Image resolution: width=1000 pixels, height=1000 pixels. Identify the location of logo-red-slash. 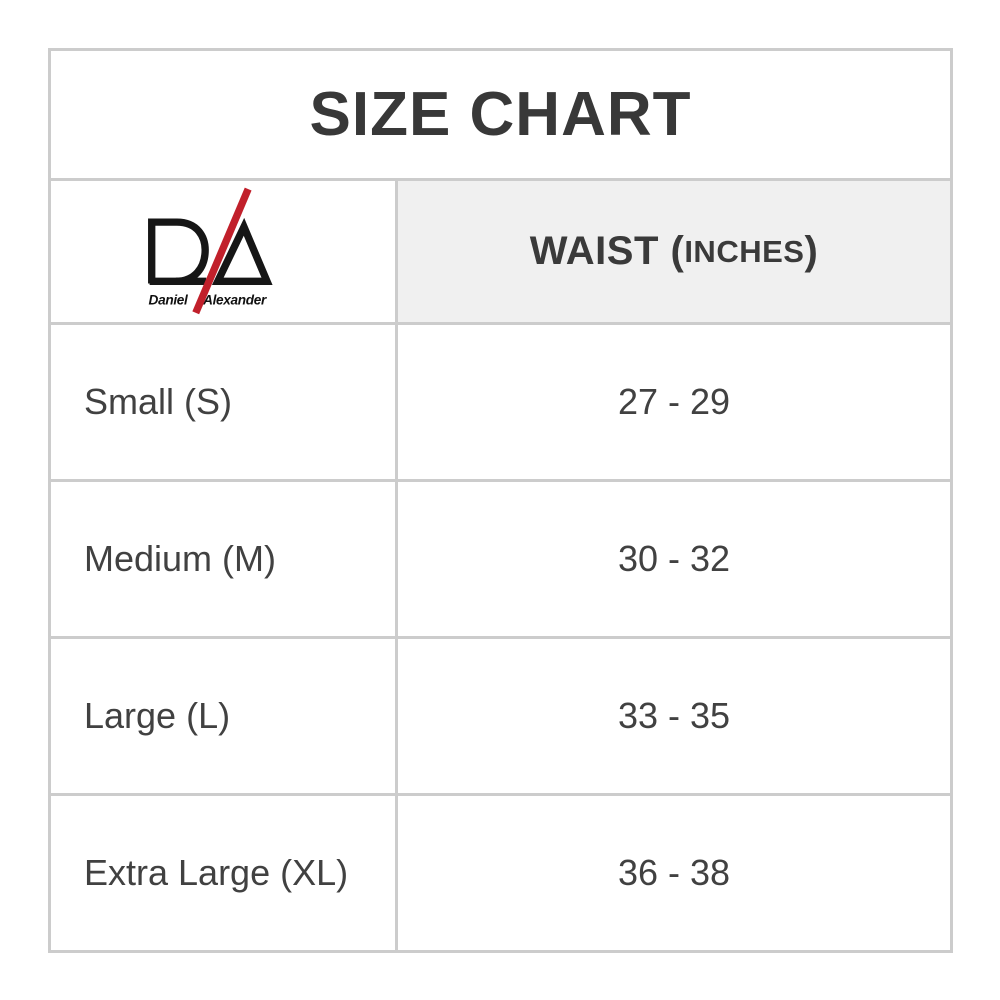
(222, 250).